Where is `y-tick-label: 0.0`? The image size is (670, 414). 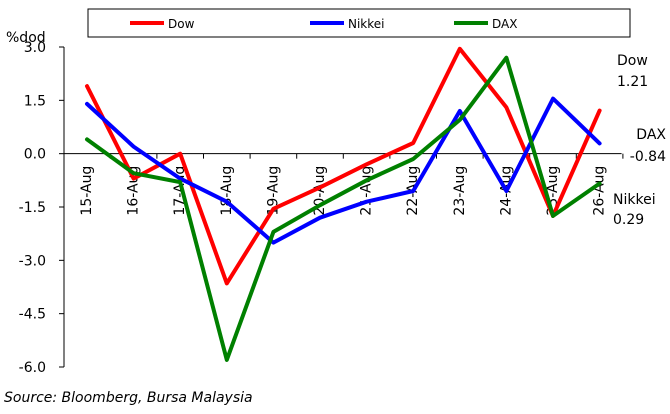
y-tick-label: 0.0 is located at coordinates (35, 155).